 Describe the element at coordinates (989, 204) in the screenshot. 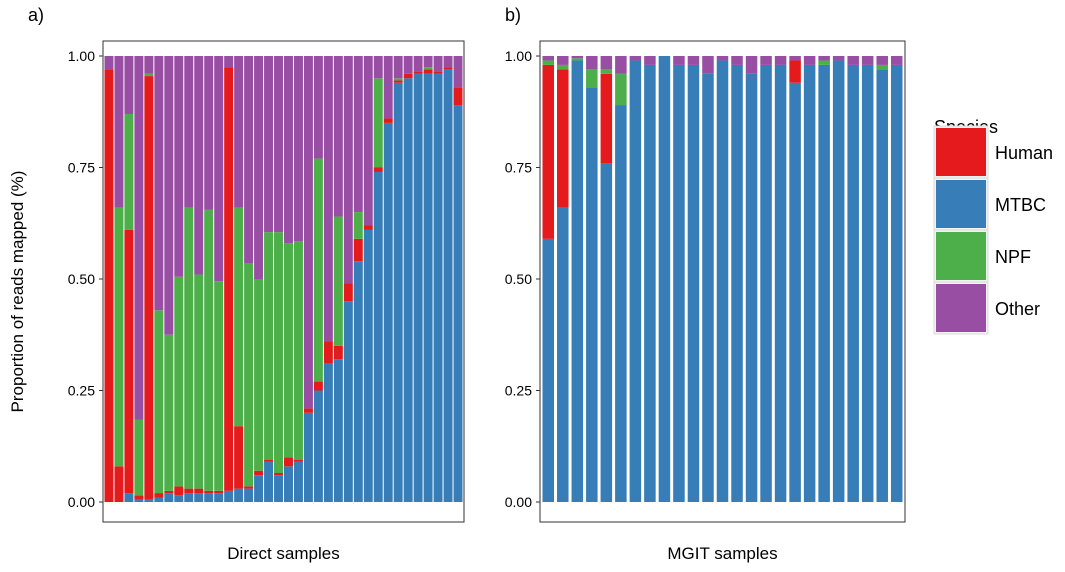

I see `legend-item-mtbc: MTBC` at that location.